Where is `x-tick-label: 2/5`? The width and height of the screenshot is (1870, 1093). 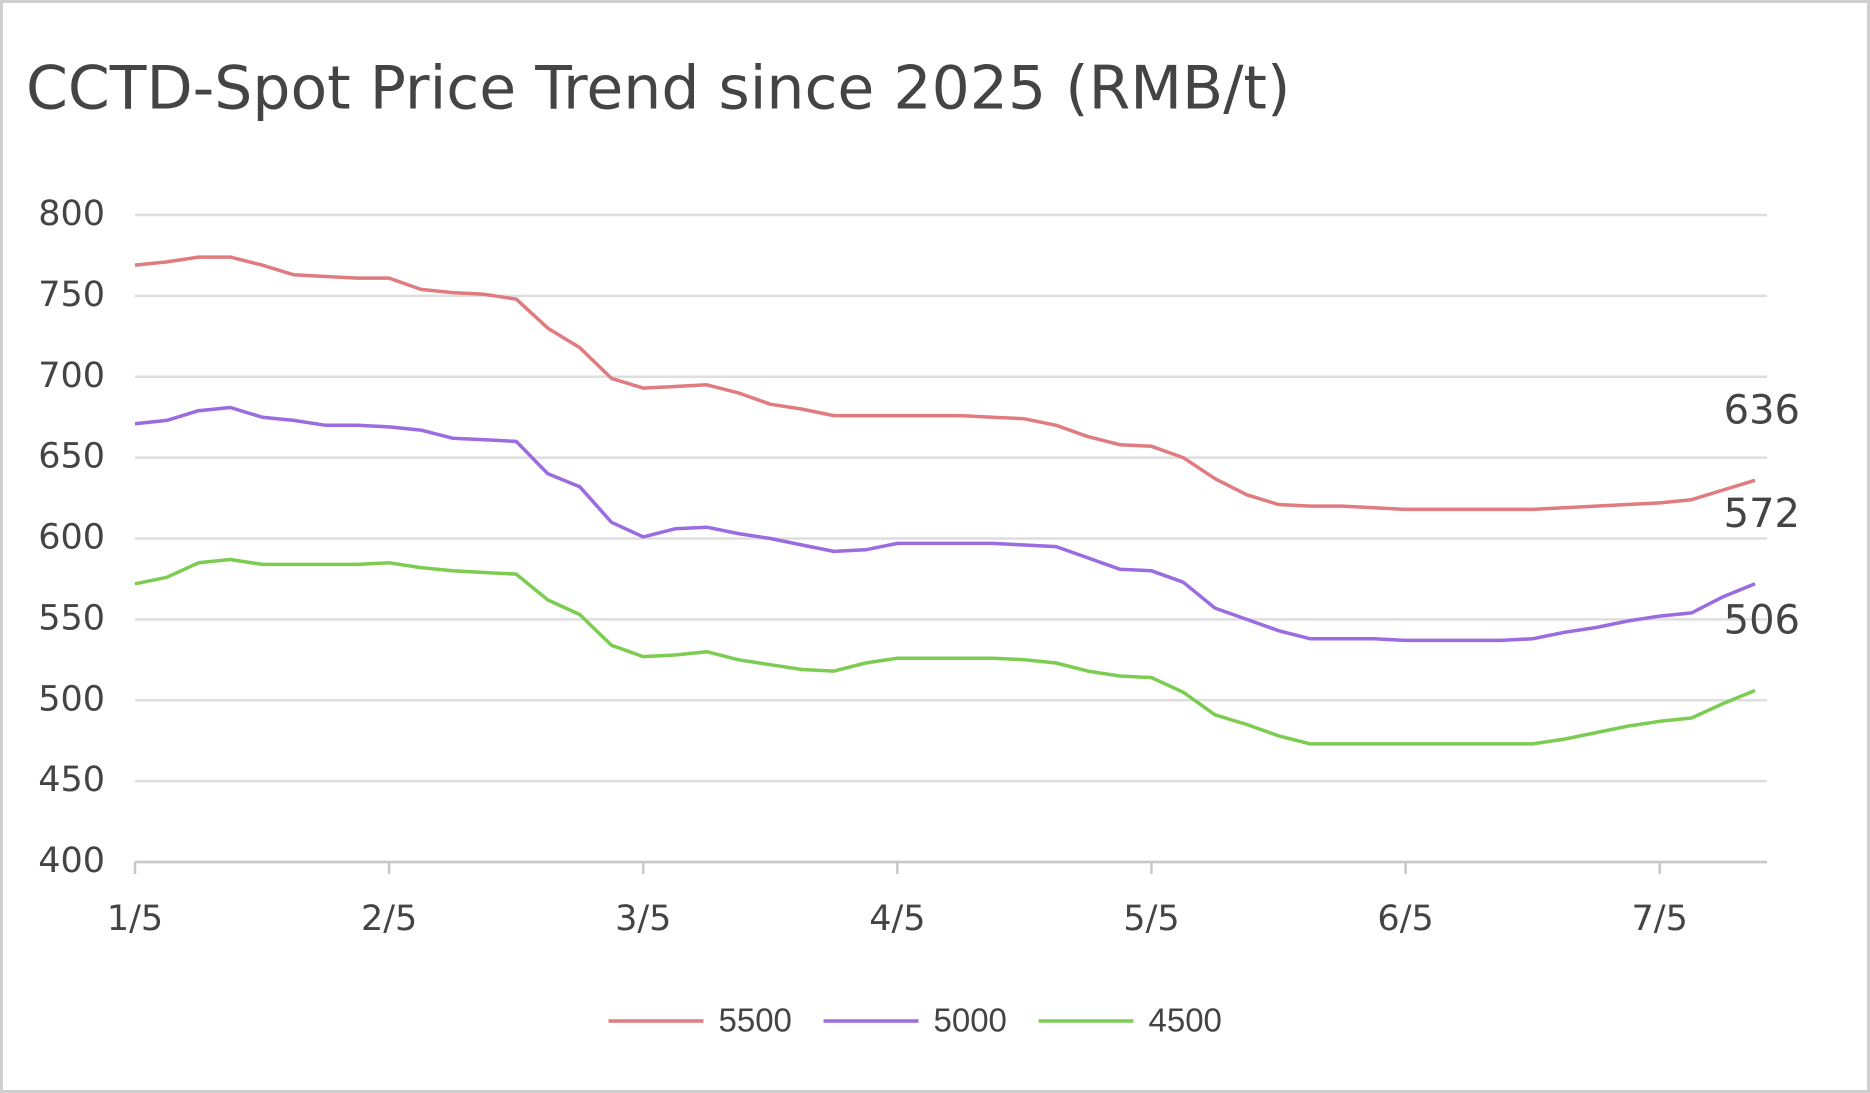
x-tick-label: 2/5 is located at coordinates (389, 919).